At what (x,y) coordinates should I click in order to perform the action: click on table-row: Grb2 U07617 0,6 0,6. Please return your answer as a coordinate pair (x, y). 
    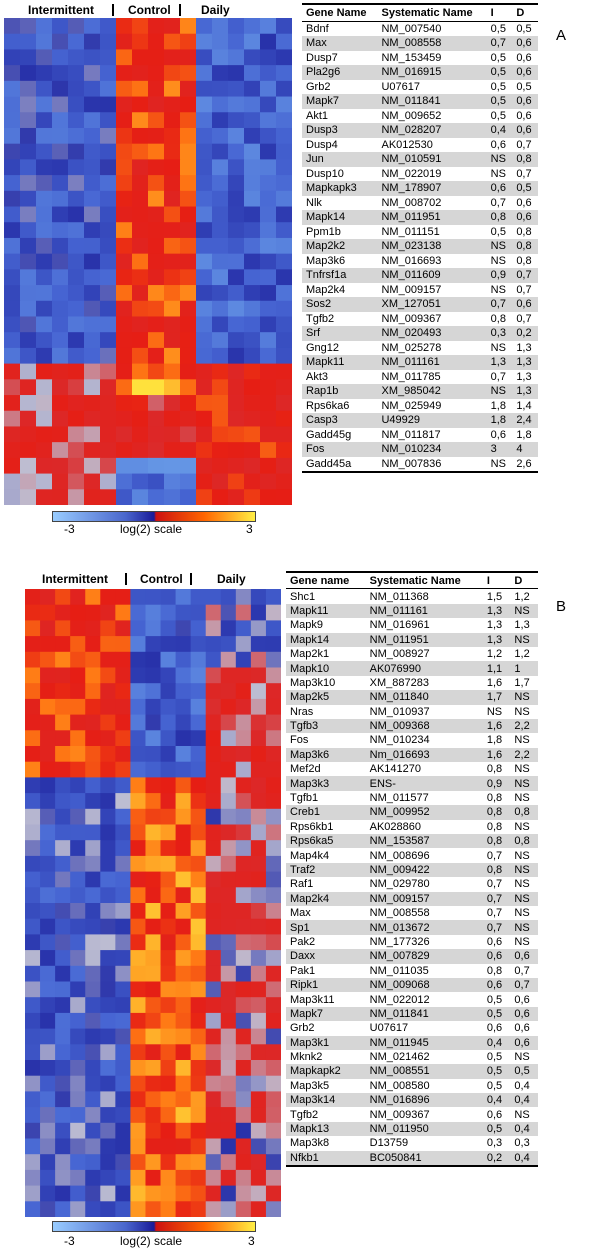
    Looking at the image, I should click on (412, 1028).